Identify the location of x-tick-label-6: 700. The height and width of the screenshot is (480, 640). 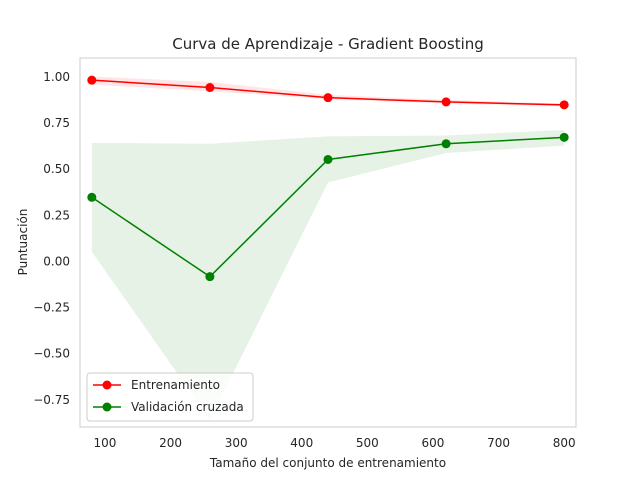
(498, 443).